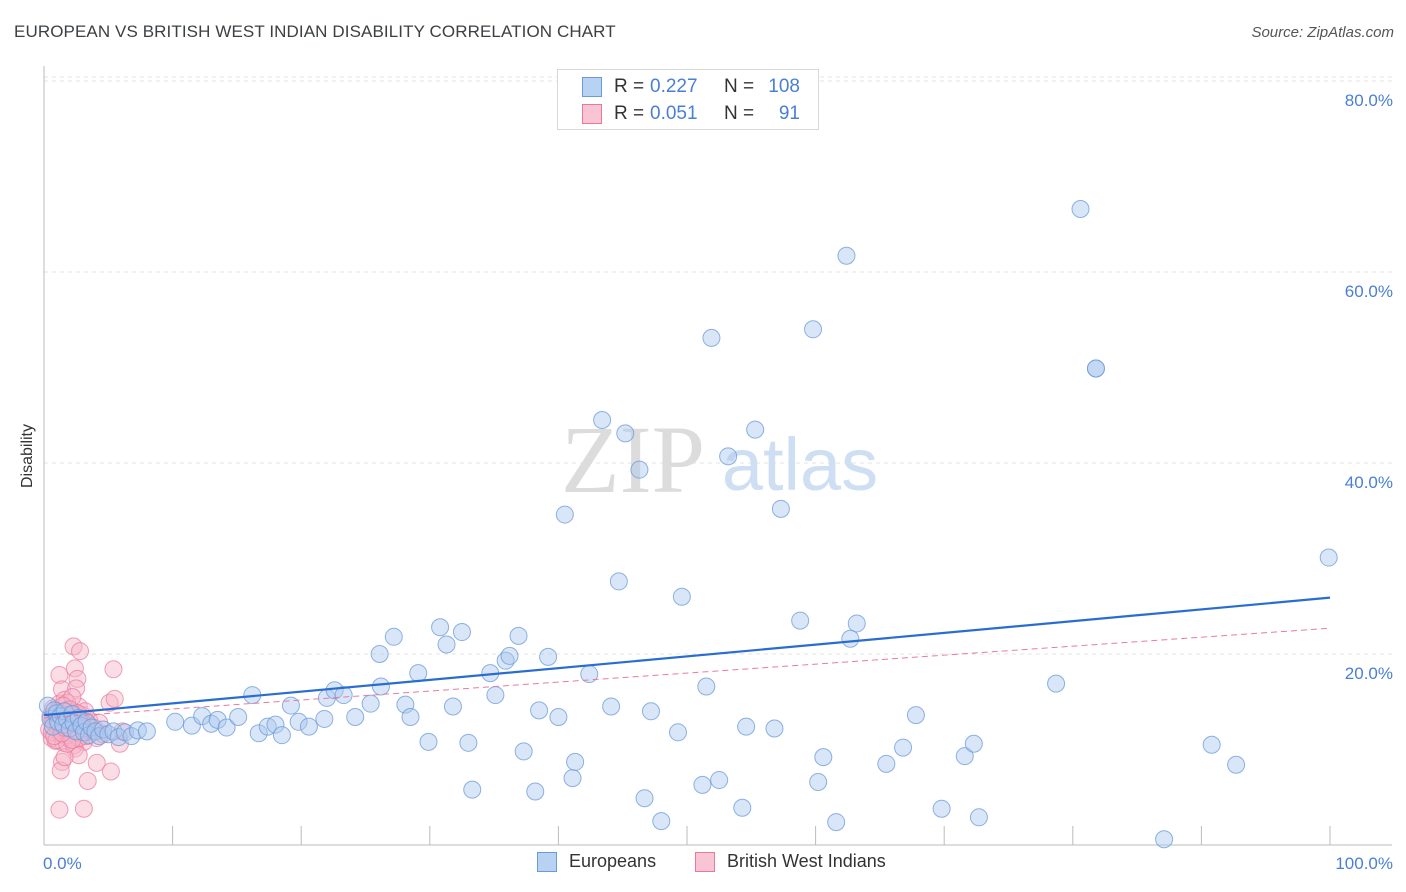  What do you see at coordinates (806, 861) in the screenshot?
I see `legend-label-bwi: British West Indians` at bounding box center [806, 861].